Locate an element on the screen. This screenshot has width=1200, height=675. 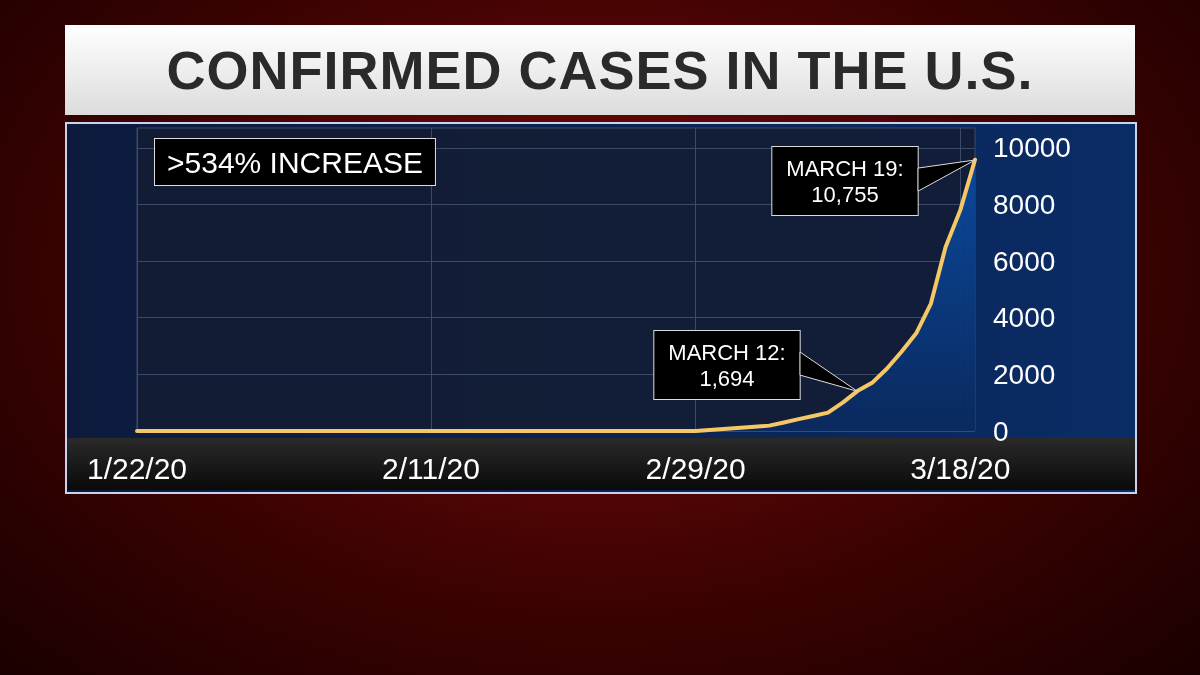
annotation: >534% INCREASE is located at coordinates (295, 162).